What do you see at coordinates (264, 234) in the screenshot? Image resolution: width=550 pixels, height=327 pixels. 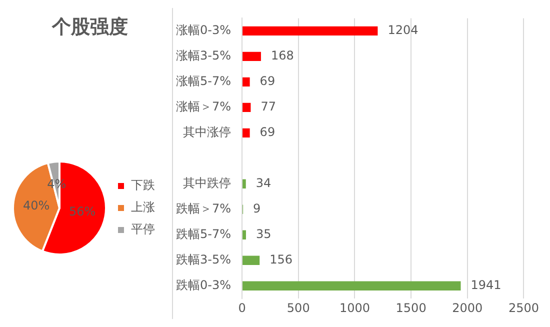 I see `data-label: 35` at bounding box center [264, 234].